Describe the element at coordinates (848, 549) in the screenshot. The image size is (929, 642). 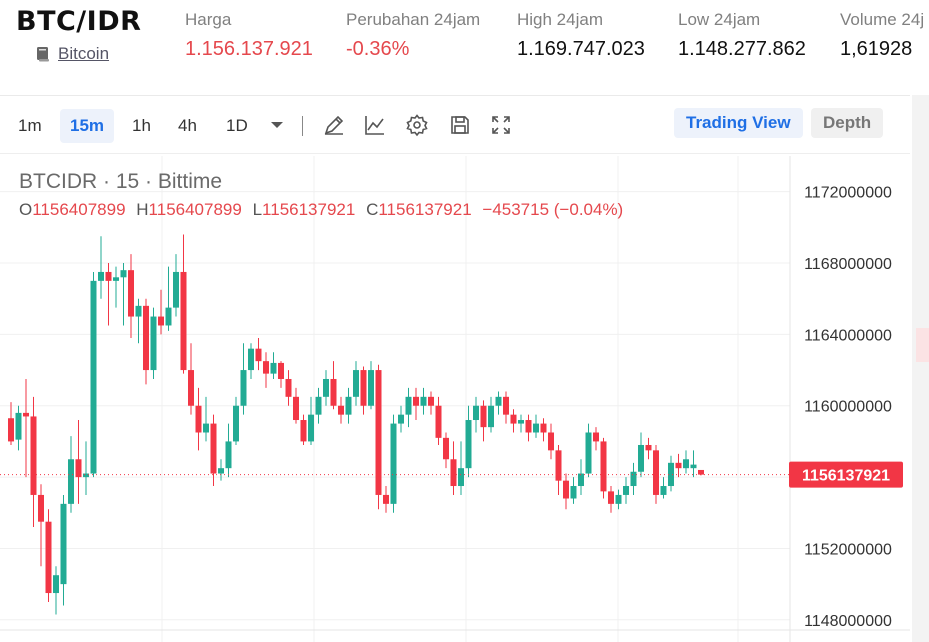
I see `y-axis-tick-label: 1152000000` at that location.